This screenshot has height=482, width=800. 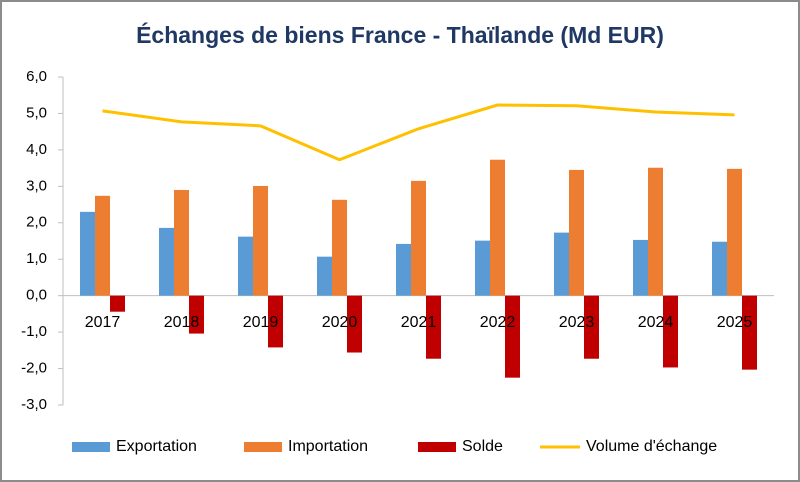 What do you see at coordinates (36, 185) in the screenshot?
I see `y-tick-label: 3,0` at bounding box center [36, 185].